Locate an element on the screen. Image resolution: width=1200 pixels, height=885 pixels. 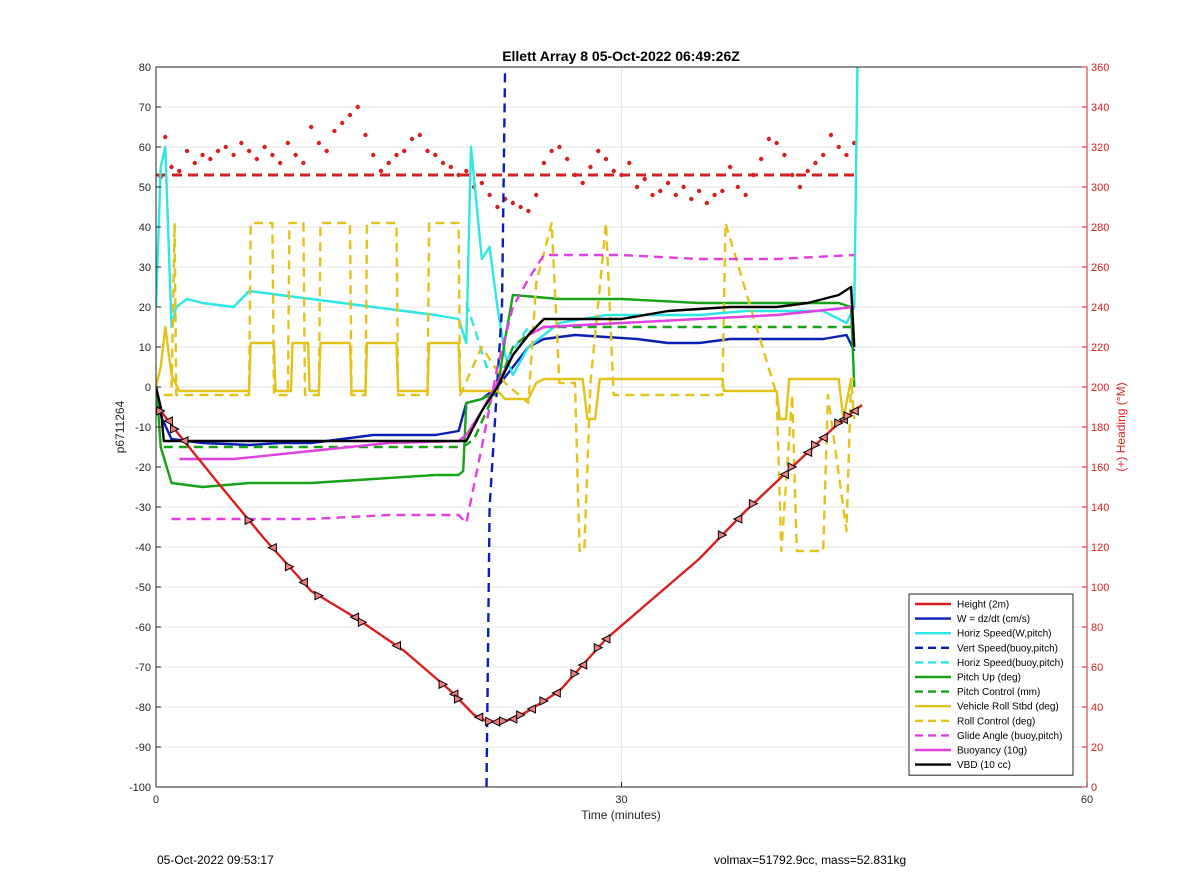
y2-tick-label: 140 is located at coordinates (1100, 508).